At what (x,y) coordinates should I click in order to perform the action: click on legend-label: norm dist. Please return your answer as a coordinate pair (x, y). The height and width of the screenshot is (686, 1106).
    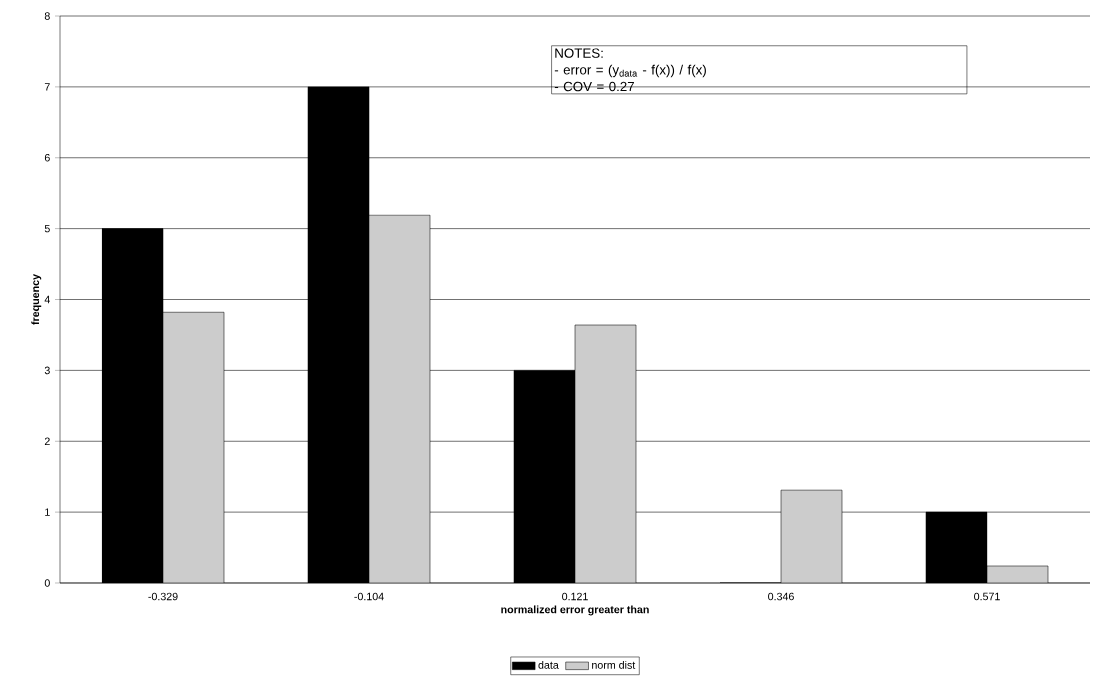
    Looking at the image, I should click on (614, 664).